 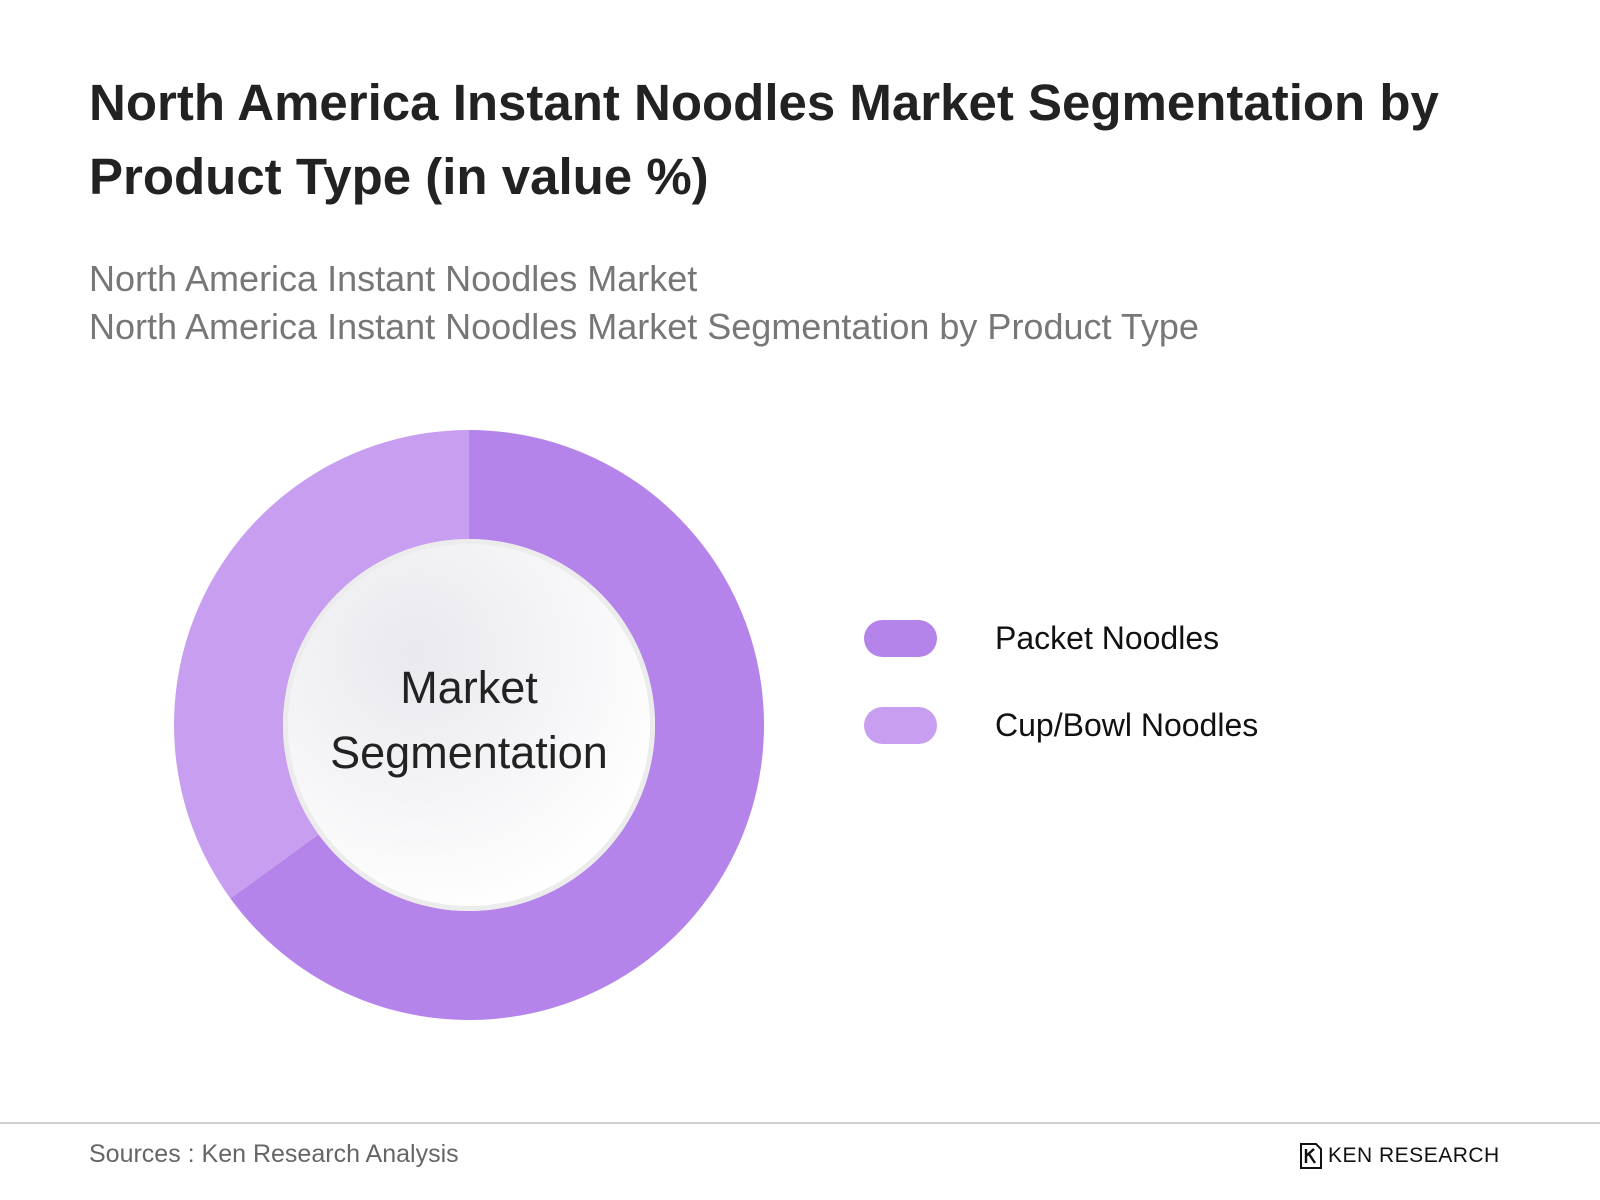 What do you see at coordinates (274, 1154) in the screenshot?
I see `source-note: Sources : Ken Research Analysis` at bounding box center [274, 1154].